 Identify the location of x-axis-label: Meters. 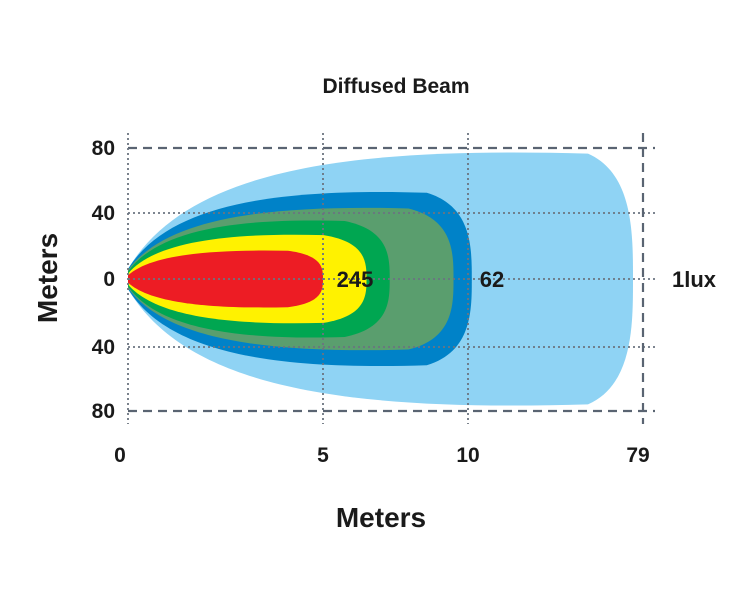
(381, 517).